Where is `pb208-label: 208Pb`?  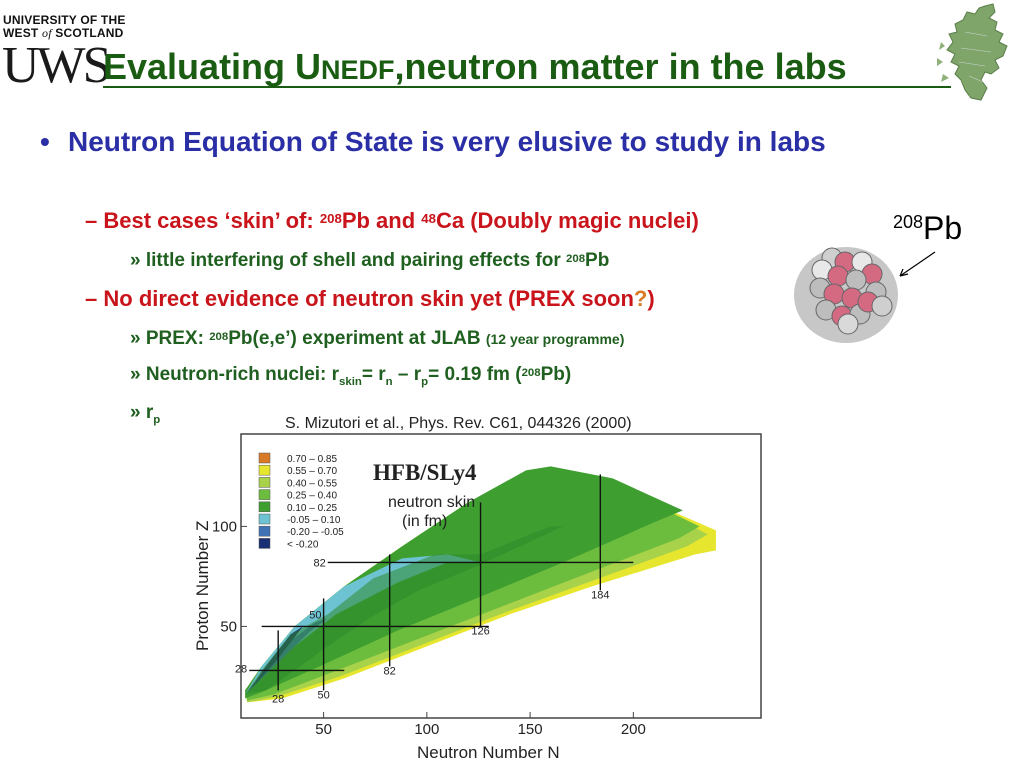 pb208-label: 208Pb is located at coordinates (928, 228).